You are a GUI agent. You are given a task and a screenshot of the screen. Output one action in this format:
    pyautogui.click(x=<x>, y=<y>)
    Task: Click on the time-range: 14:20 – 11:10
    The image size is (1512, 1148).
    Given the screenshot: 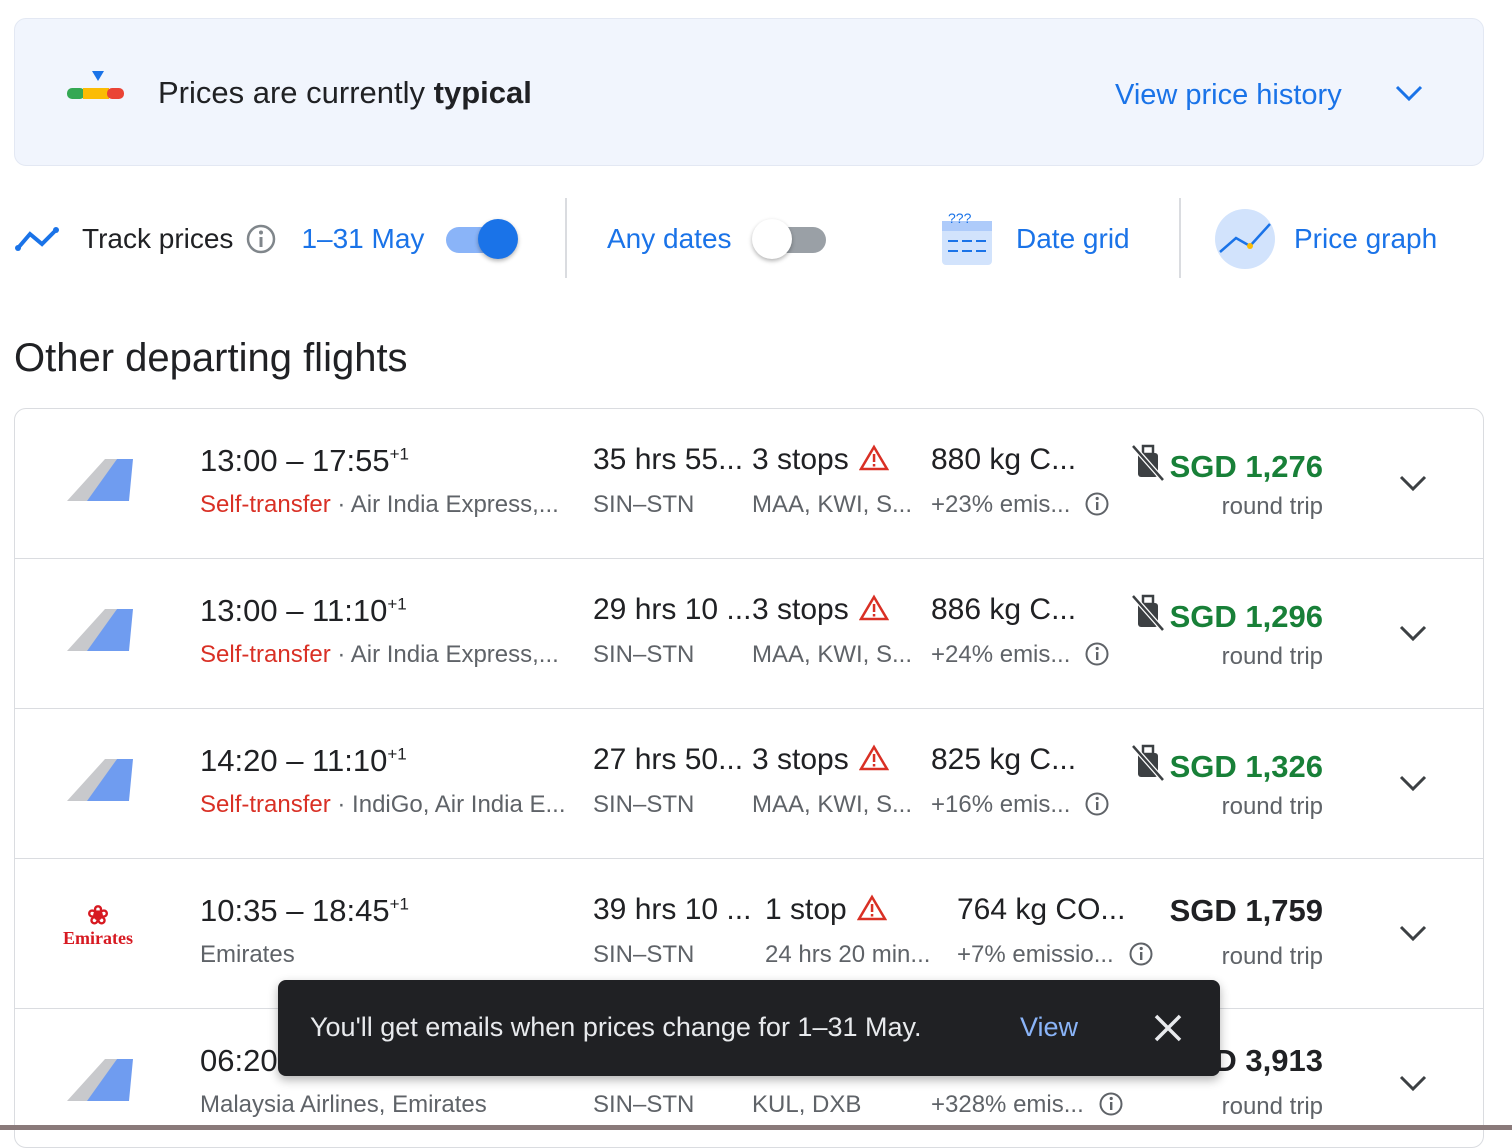 What is the action you would take?
    pyautogui.click(x=294, y=760)
    